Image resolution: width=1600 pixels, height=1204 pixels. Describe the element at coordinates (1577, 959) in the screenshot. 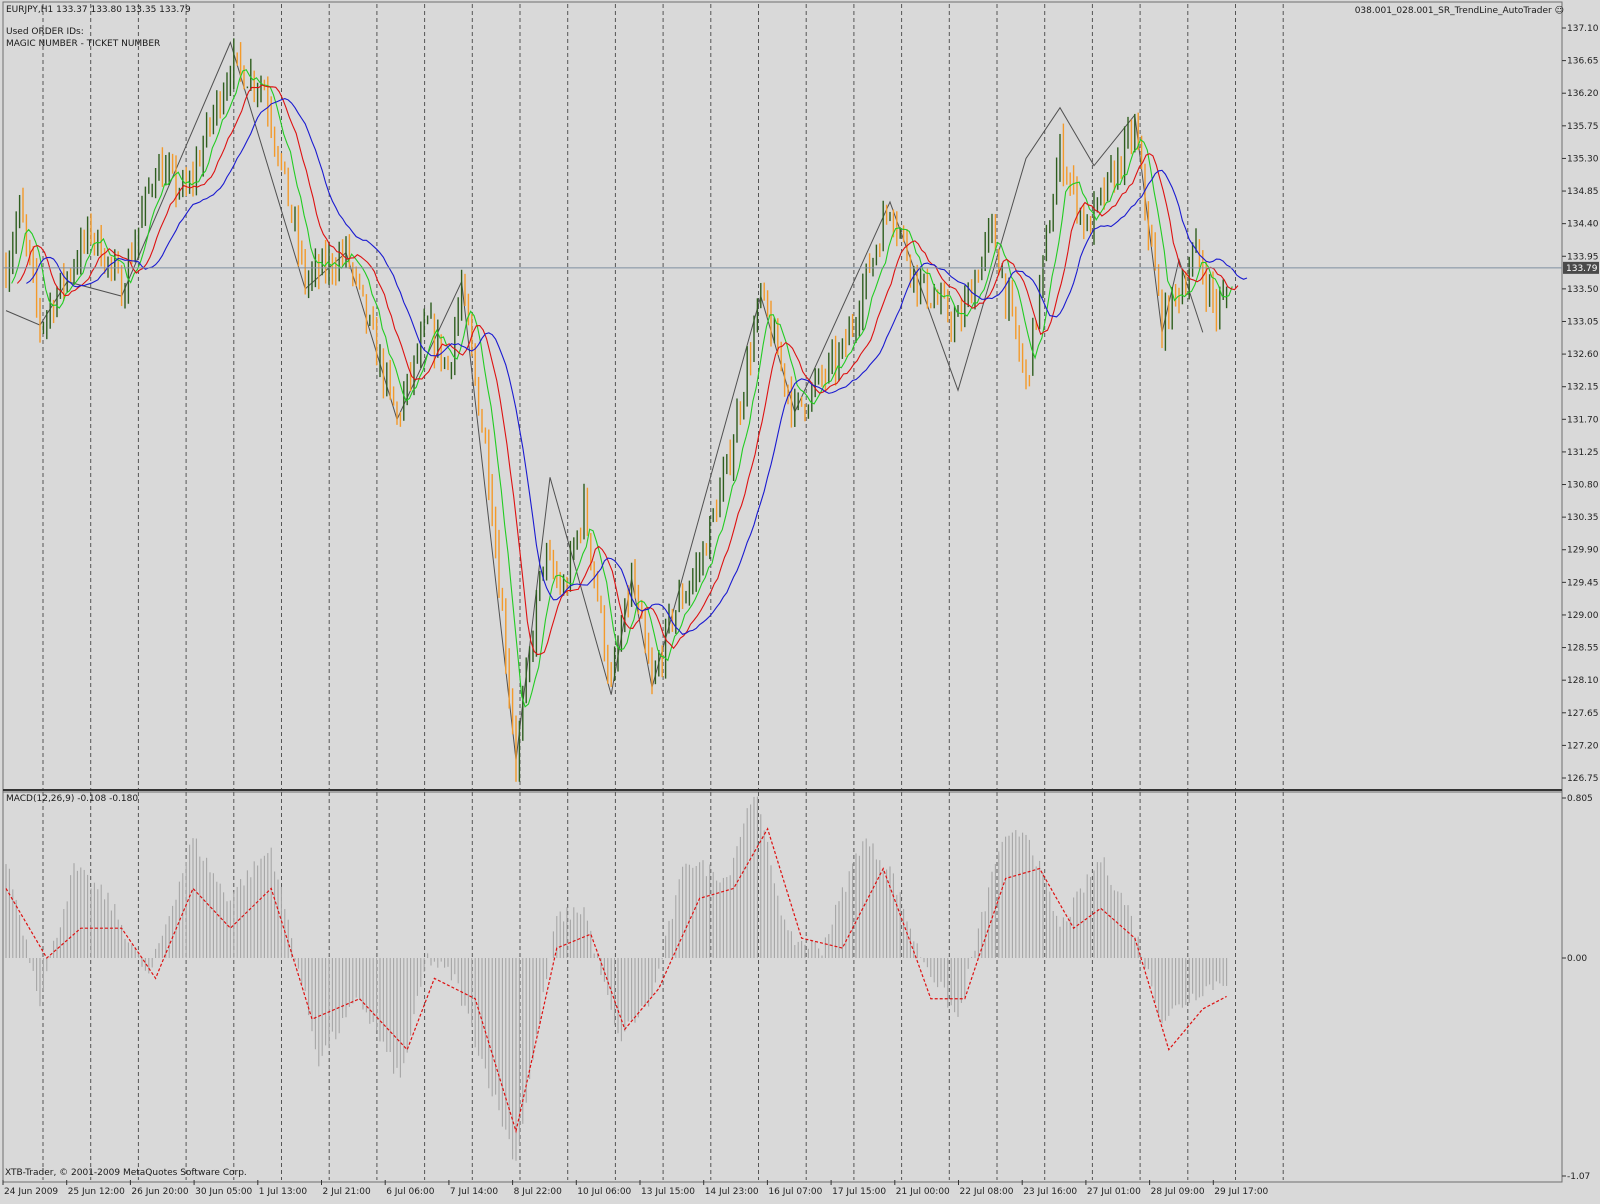

I see `macd-tick-label: 0.00` at that location.